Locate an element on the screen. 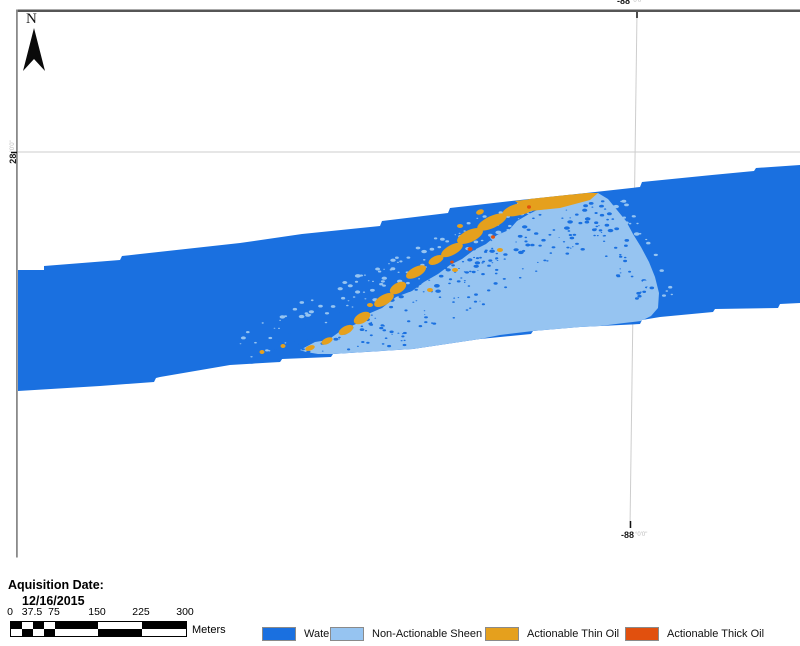 This screenshot has height=646, width=800. scale-unit-label: Meters is located at coordinates (209, 630).